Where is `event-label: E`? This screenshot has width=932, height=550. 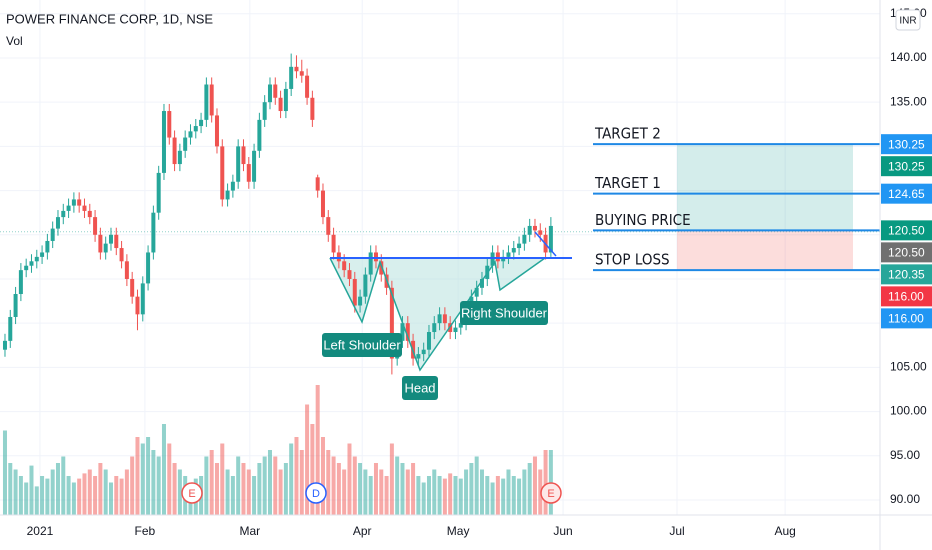
event-label: E is located at coordinates (550, 494).